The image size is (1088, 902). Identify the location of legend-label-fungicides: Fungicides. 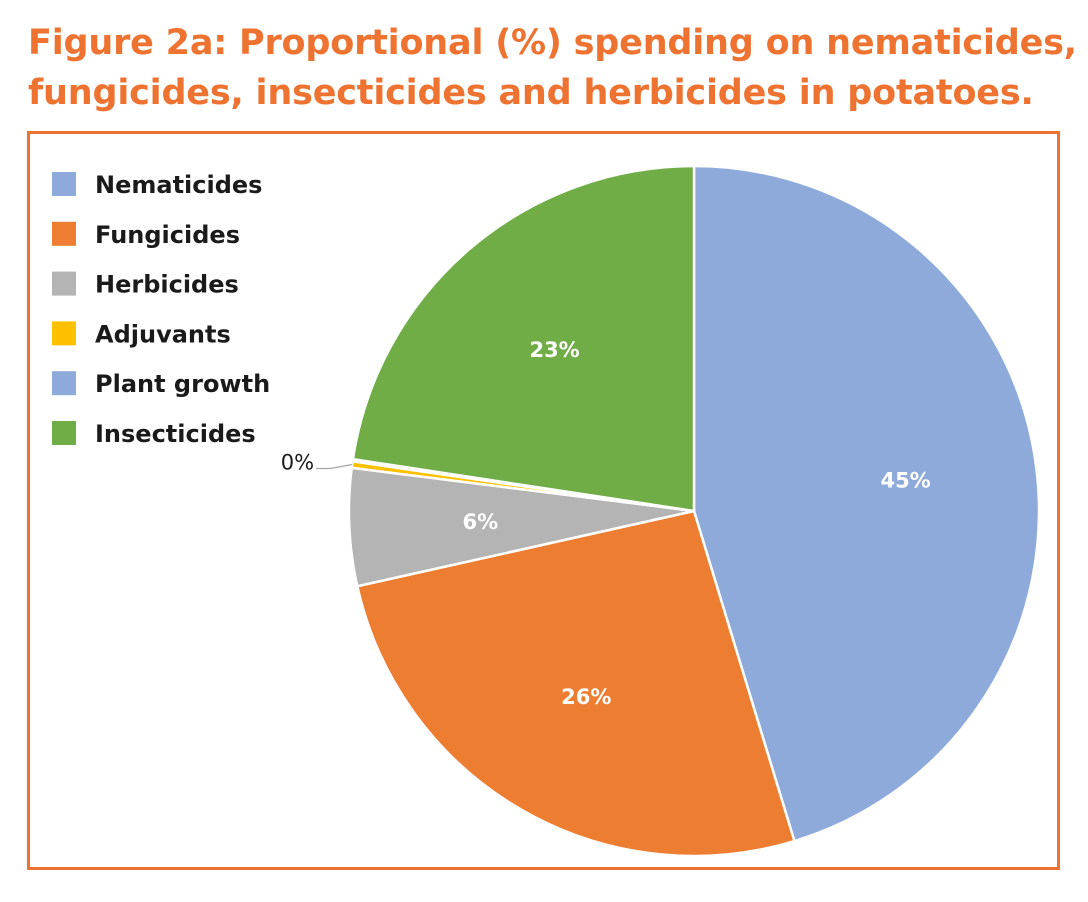
(167, 235).